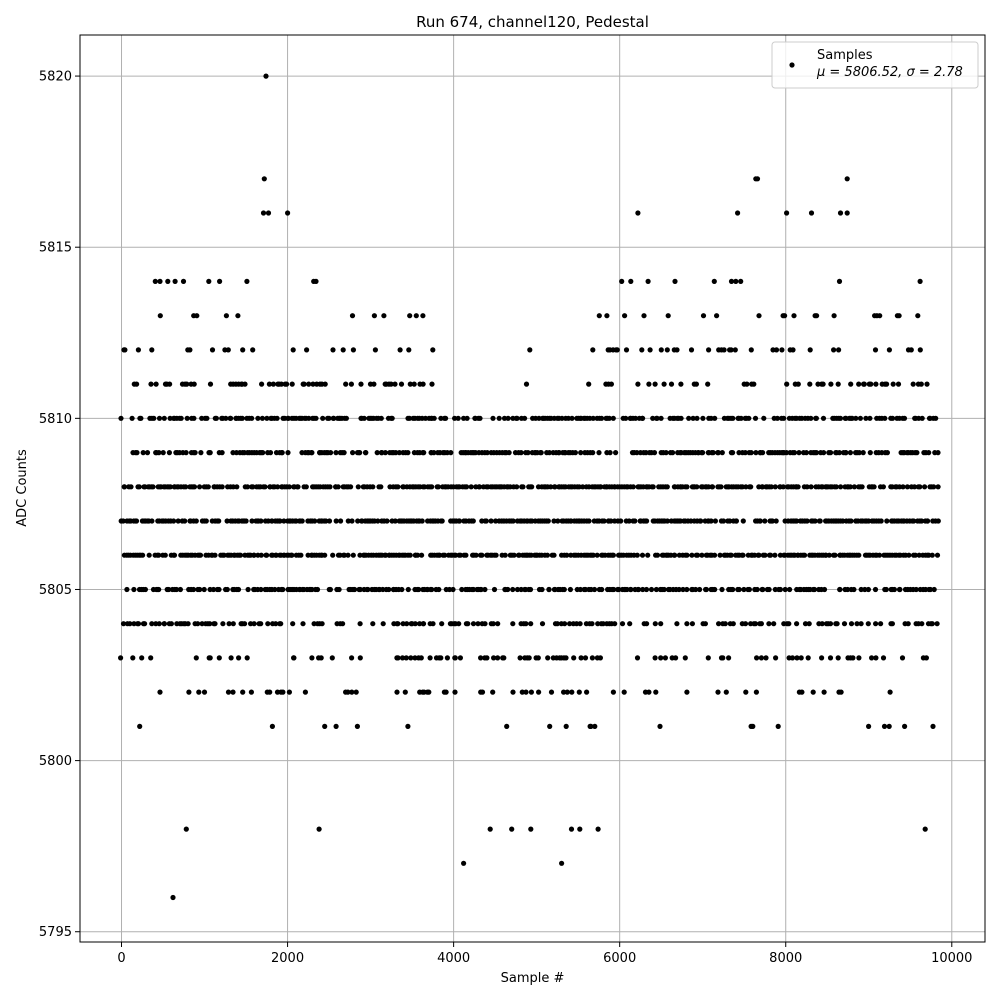  What do you see at coordinates (121, 958) in the screenshot?
I see `x-tick-label: 0` at bounding box center [121, 958].